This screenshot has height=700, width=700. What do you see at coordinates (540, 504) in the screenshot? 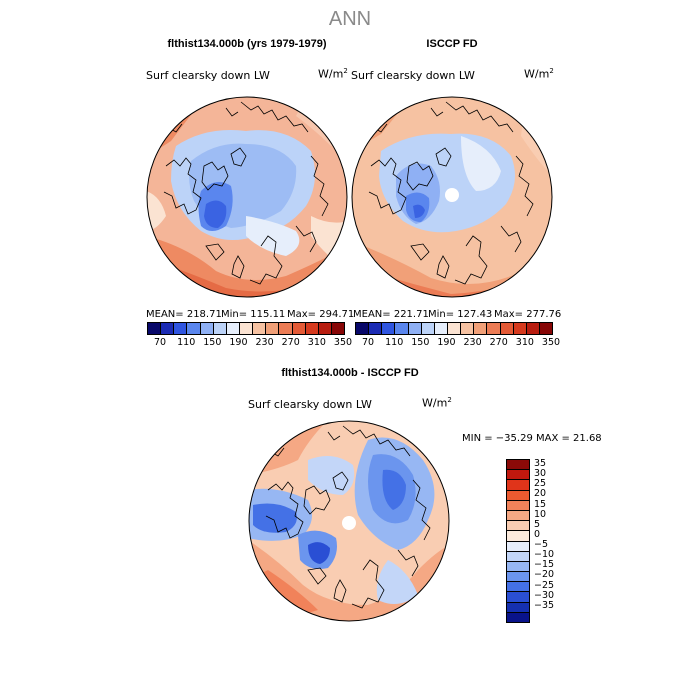
I see `colorbar-tick-label: 15` at bounding box center [540, 504].